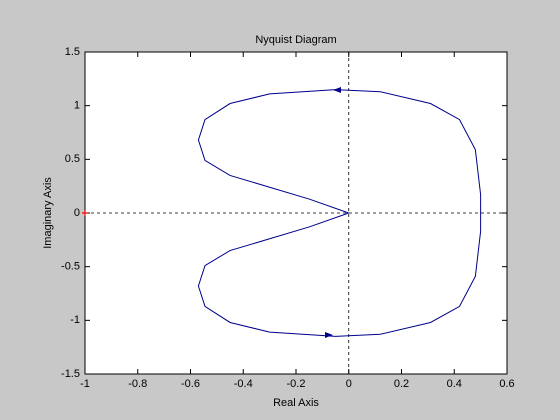 Image resolution: width=560 pixels, height=420 pixels. Describe the element at coordinates (85, 384) in the screenshot. I see `x-tick-label: -1` at that location.